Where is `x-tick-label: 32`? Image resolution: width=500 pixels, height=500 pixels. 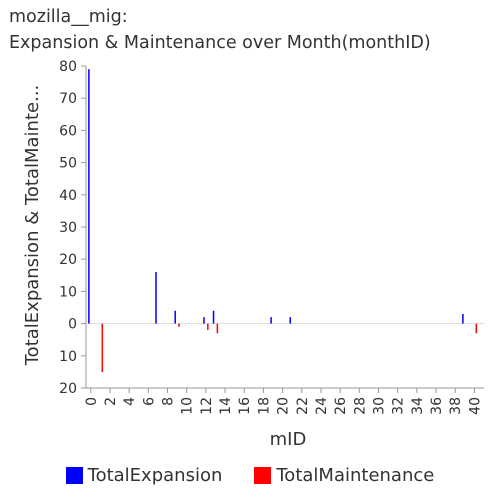 x-tick-label: 32 is located at coordinates (399, 406).